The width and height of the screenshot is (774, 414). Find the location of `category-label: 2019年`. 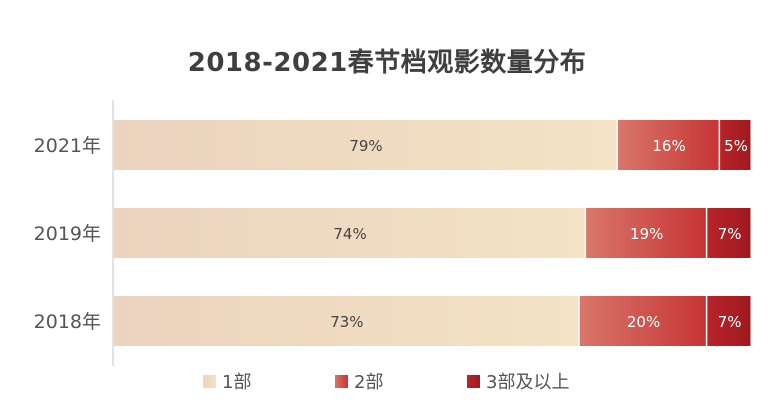

category-label: 2019年 is located at coordinates (67, 234).